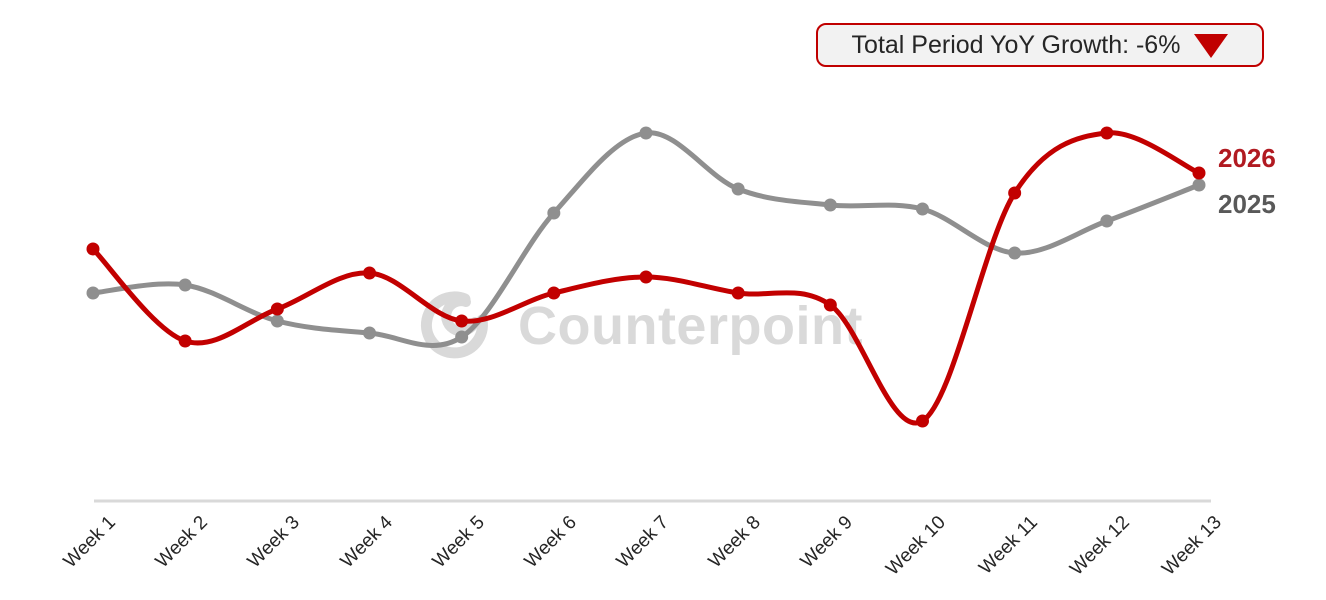 Image resolution: width=1326 pixels, height=600 pixels. I want to click on down-triangle-icon, so click(1211, 46).